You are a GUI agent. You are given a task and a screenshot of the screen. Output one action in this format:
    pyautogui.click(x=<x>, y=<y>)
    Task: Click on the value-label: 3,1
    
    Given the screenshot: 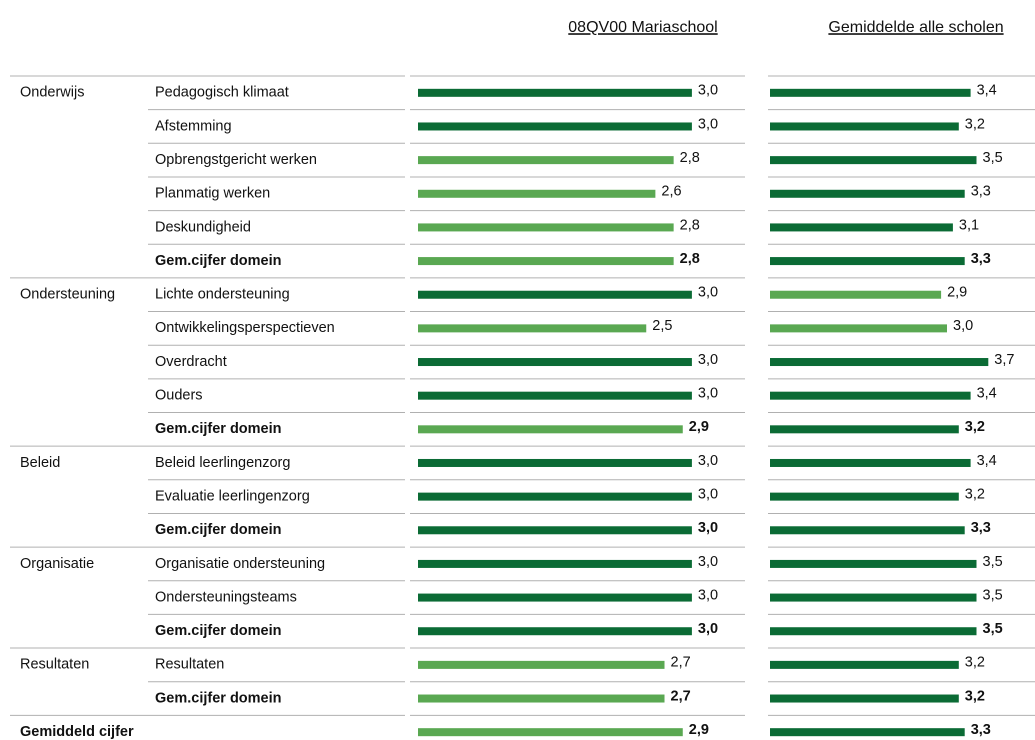 What is the action you would take?
    pyautogui.click(x=969, y=225)
    